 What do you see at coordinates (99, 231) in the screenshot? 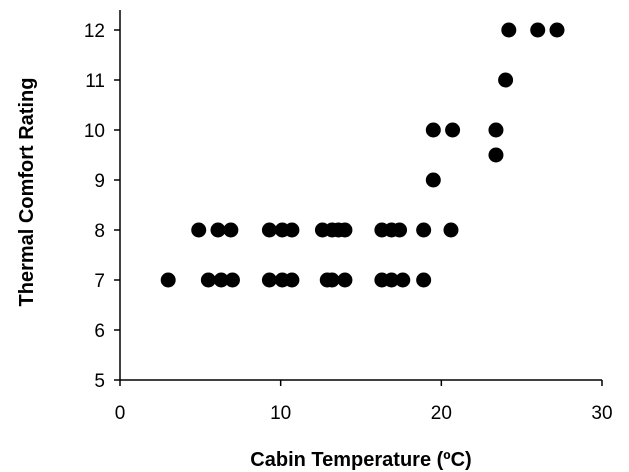
I see `y-tick-label: 8` at bounding box center [99, 231].